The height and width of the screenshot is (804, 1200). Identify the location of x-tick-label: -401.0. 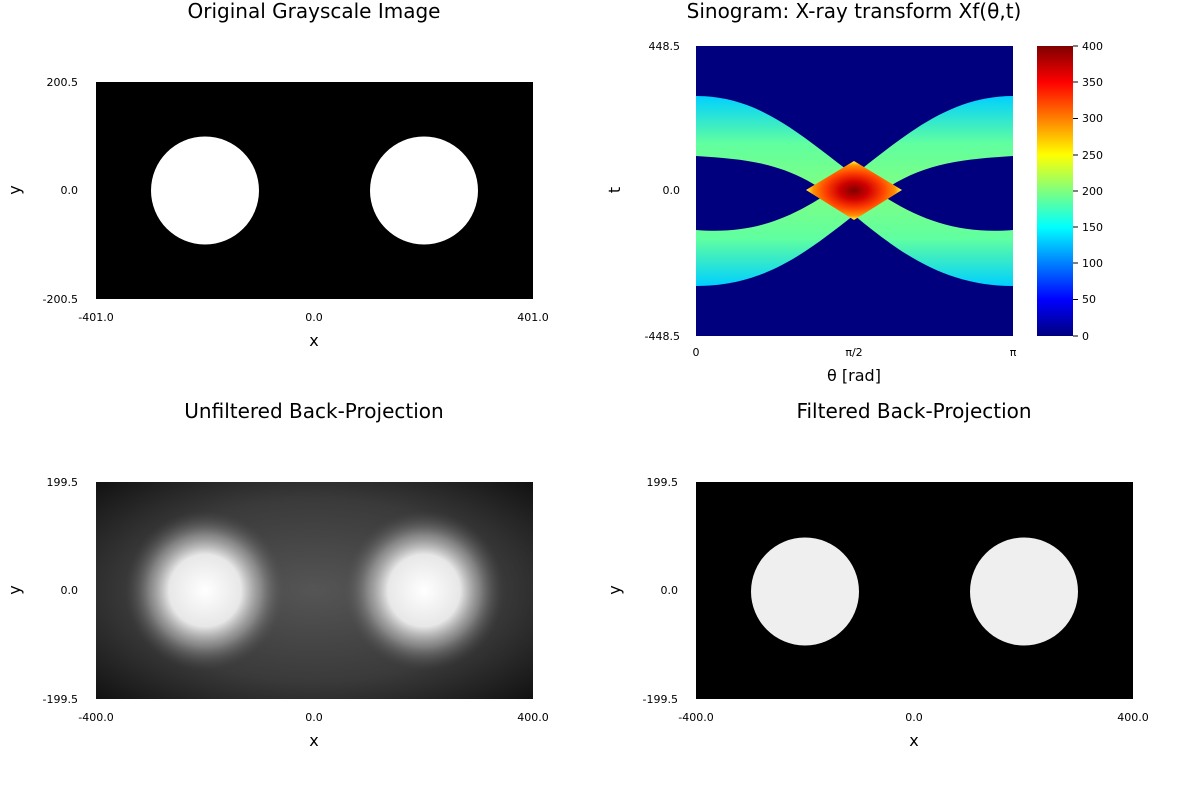
(95, 317).